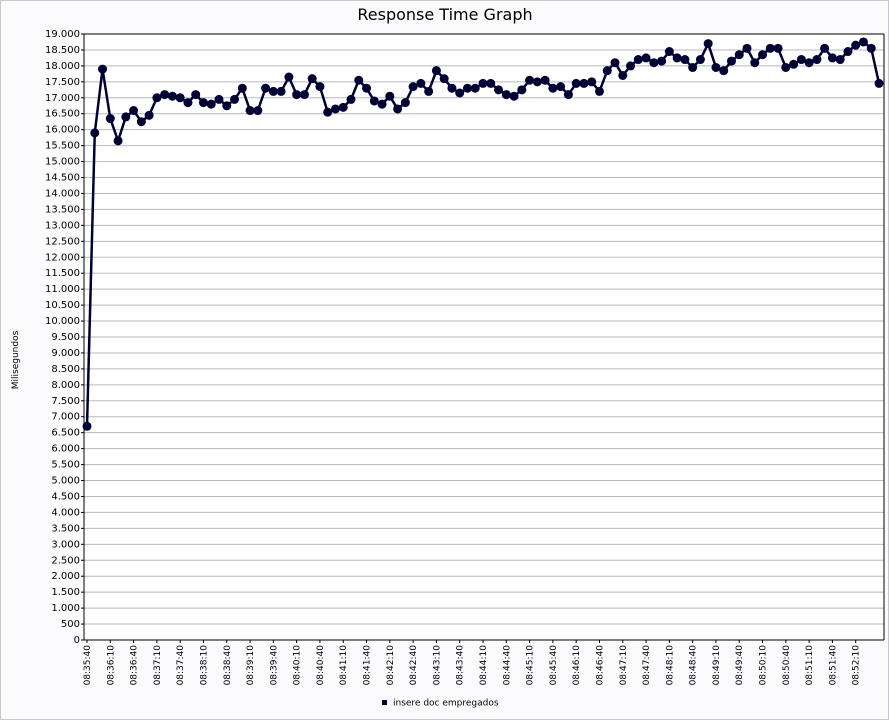 This screenshot has width=889, height=720. I want to click on y-tick-label: 500, so click(70, 624).